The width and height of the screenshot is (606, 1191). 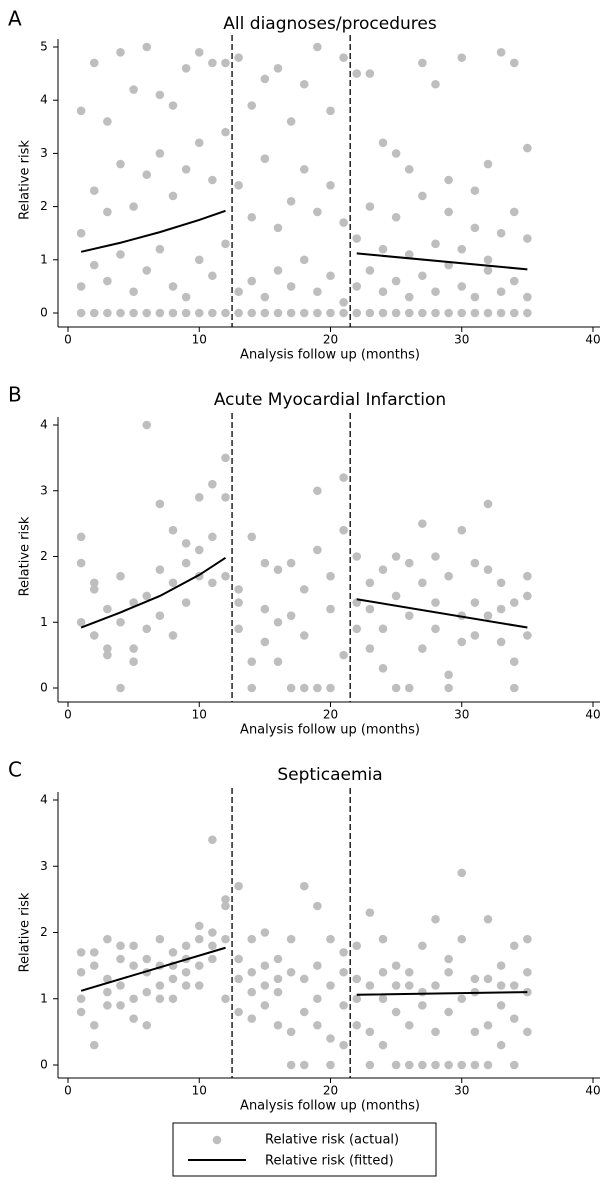 What do you see at coordinates (44, 1065) in the screenshot?
I see `y-tick-label: 0` at bounding box center [44, 1065].